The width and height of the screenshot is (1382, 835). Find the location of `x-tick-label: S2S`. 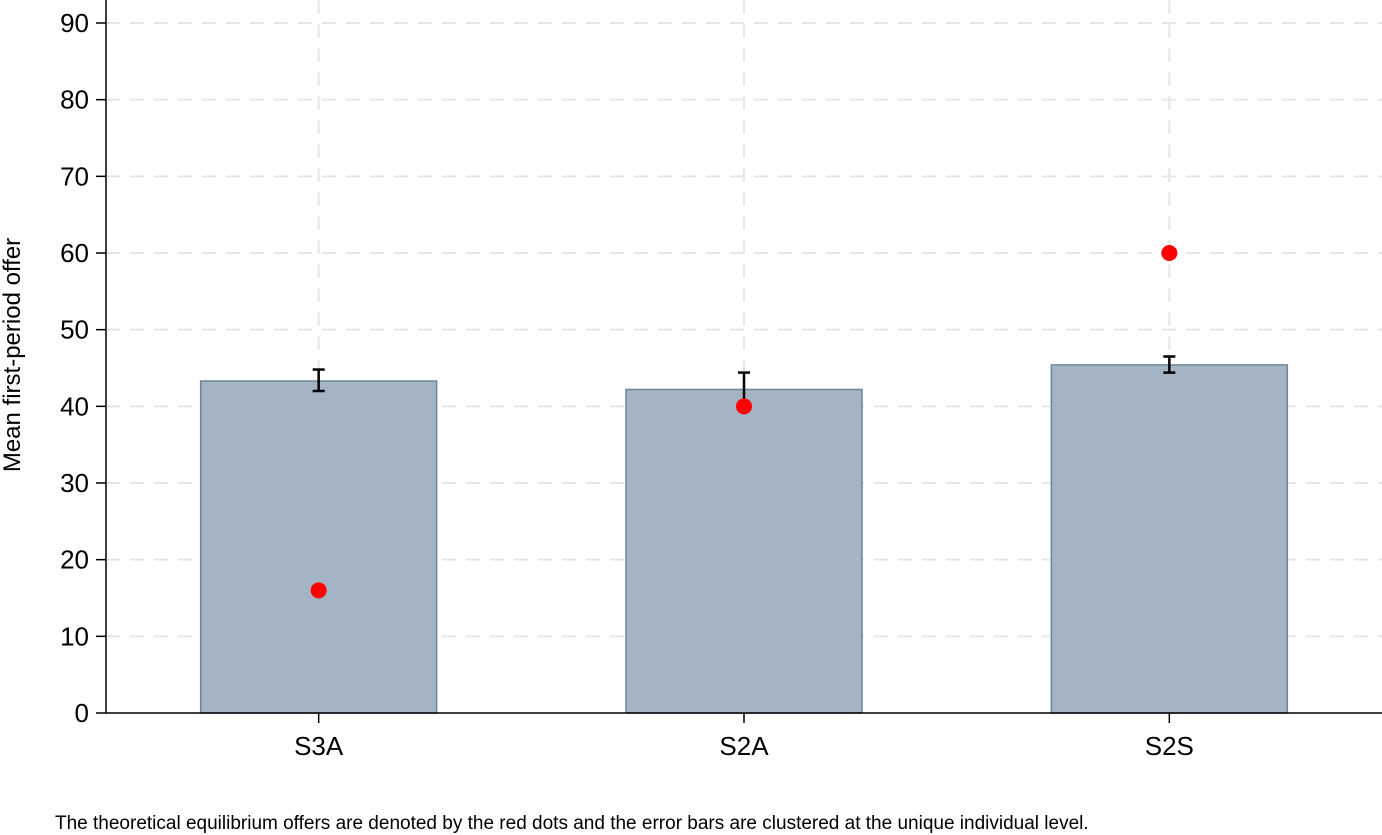

x-tick-label: S2S is located at coordinates (1169, 746).